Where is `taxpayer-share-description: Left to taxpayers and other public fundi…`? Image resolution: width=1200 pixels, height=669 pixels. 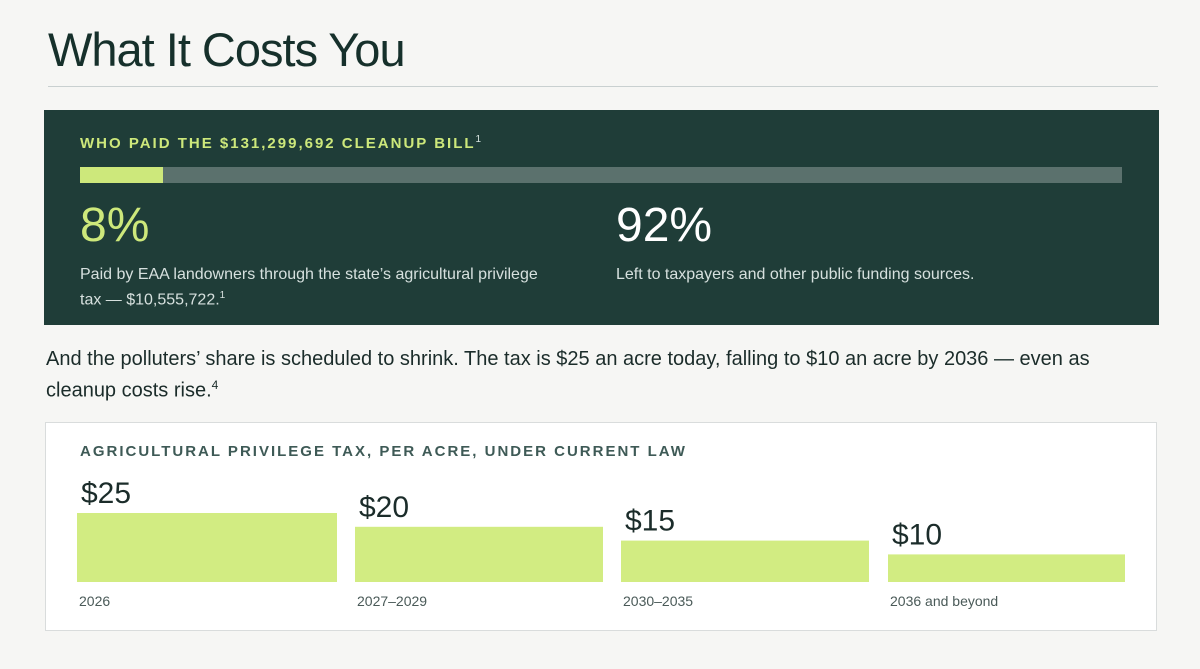 taxpayer-share-description: Left to taxpayers and other public fundi… is located at coordinates (795, 274).